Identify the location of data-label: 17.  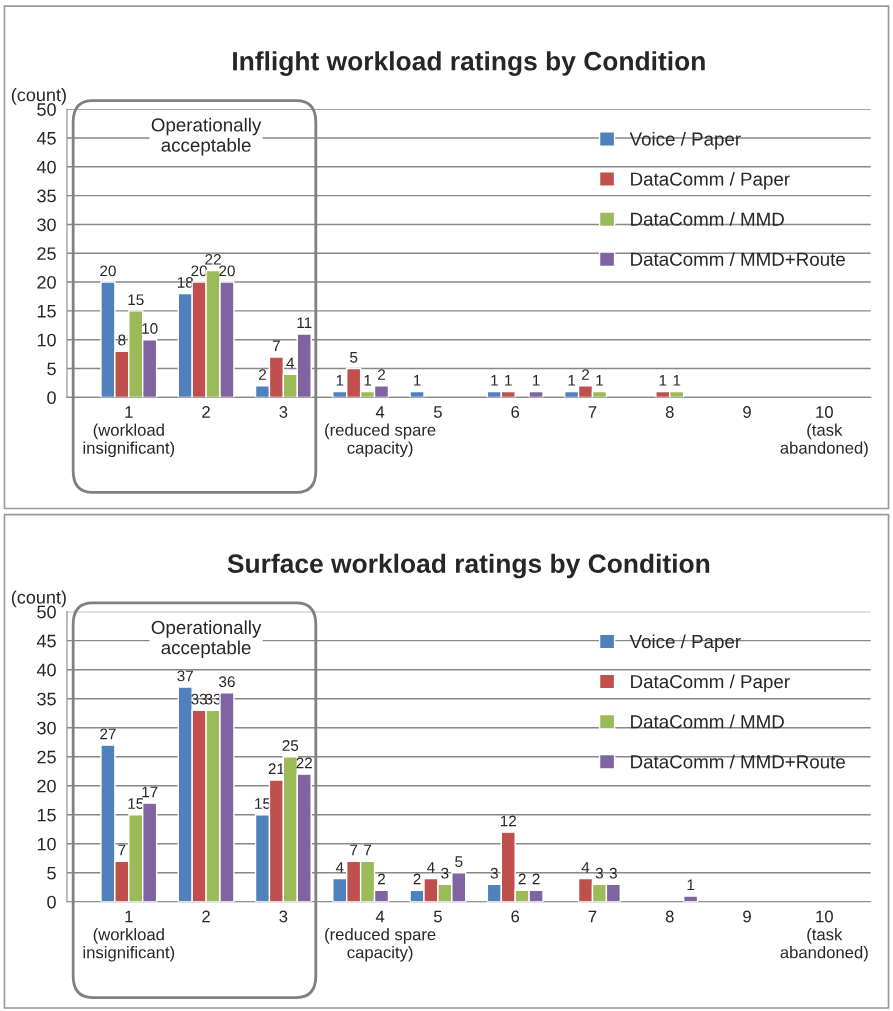
(150, 792).